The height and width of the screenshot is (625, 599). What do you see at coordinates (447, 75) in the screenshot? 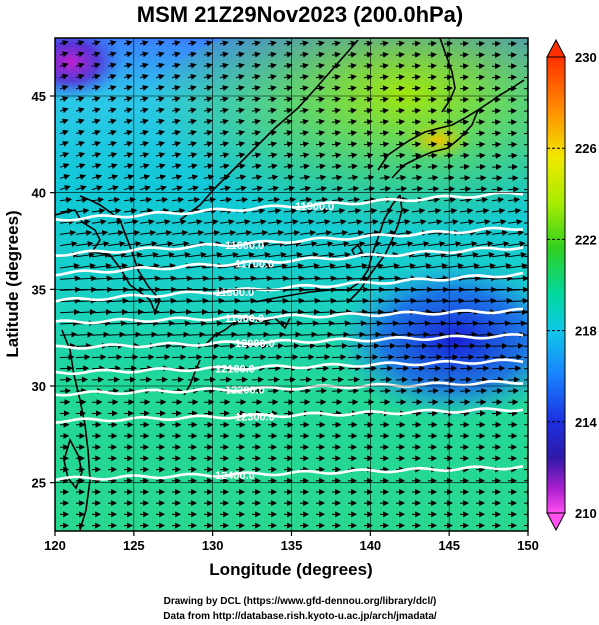
I see `coast-sakhalin` at bounding box center [447, 75].